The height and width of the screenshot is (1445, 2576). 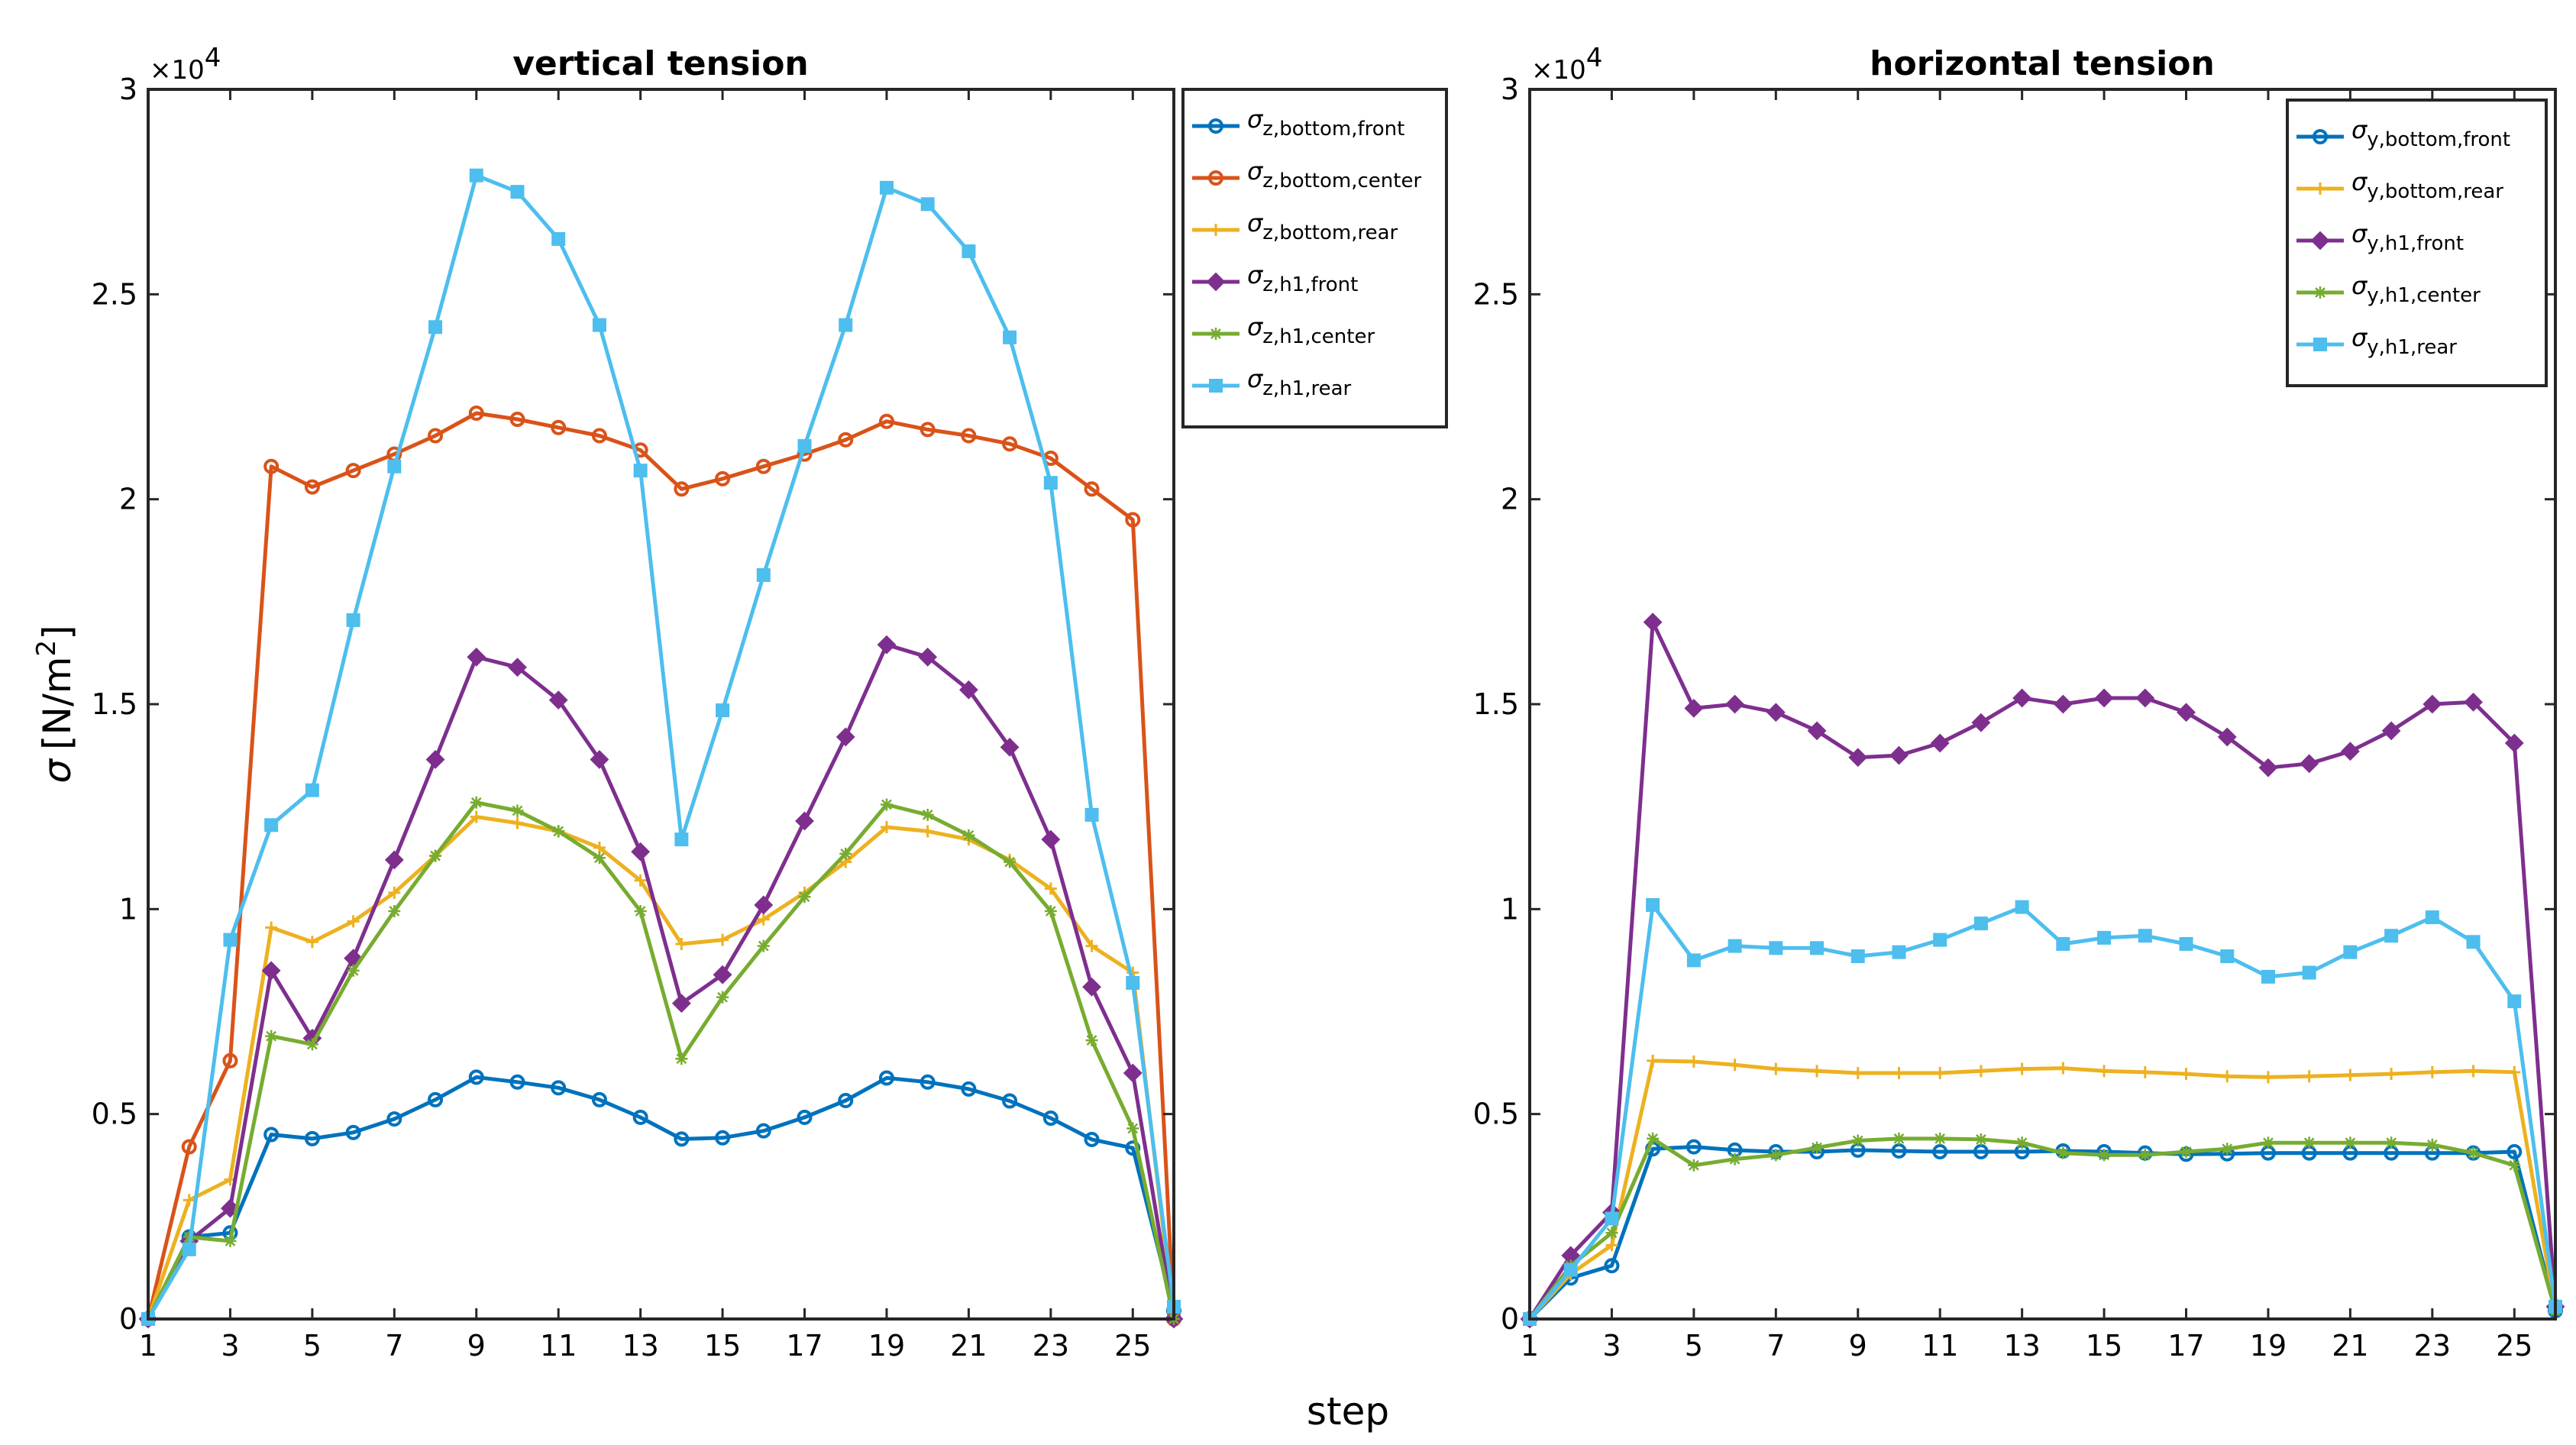 What do you see at coordinates (1510, 1319) in the screenshot?
I see `y-tick-label: 0` at bounding box center [1510, 1319].